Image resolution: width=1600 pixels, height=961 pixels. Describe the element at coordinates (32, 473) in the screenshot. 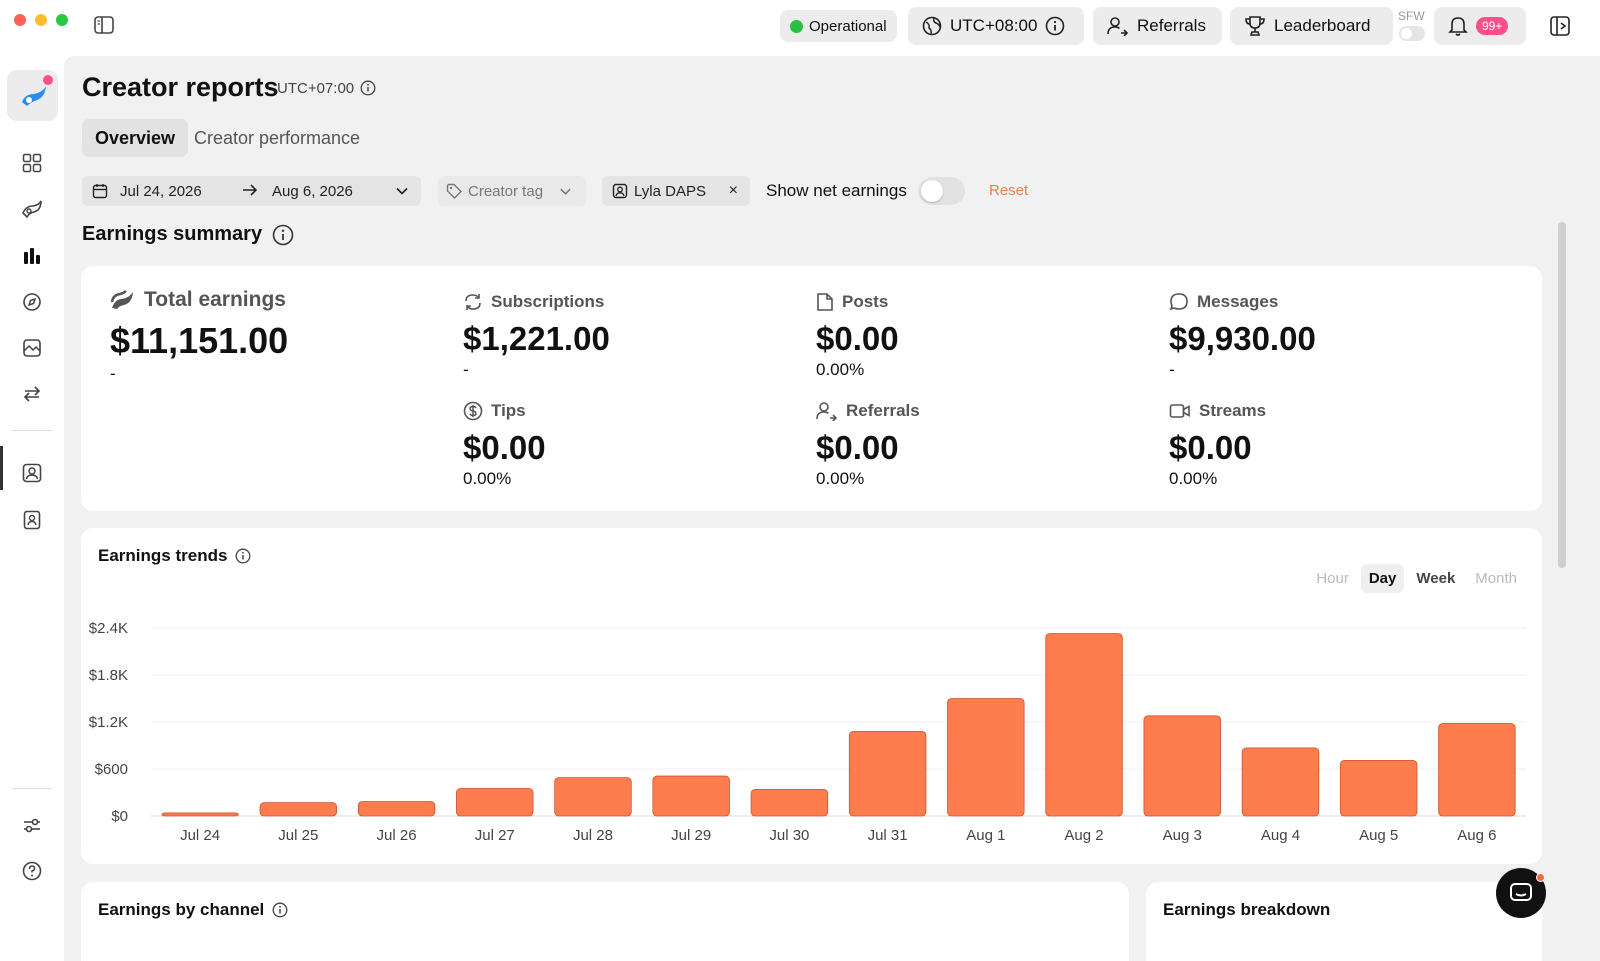

I see `nav-profile` at that location.